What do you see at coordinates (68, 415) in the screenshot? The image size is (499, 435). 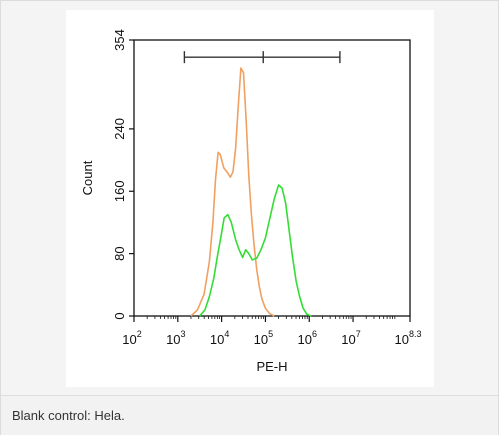 I see `figure-caption: Blank control: Hela.` at bounding box center [68, 415].